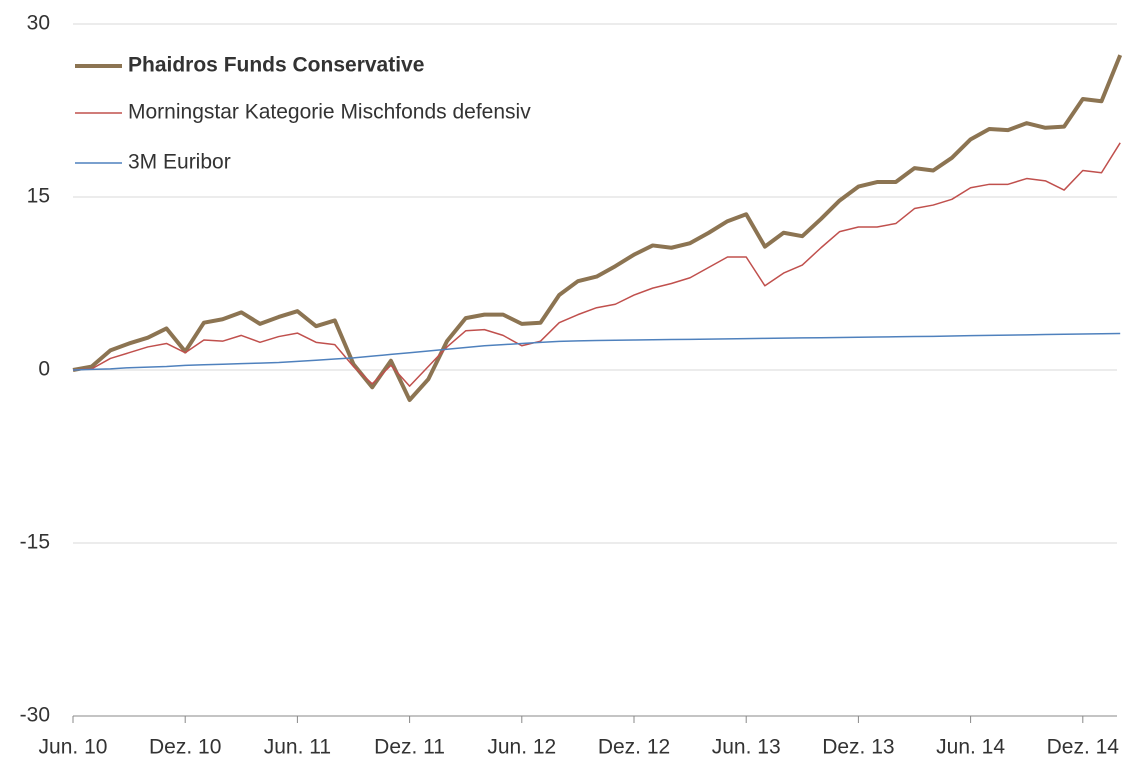 The image size is (1133, 761). What do you see at coordinates (44, 369) in the screenshot?
I see `y-tick-label: 0` at bounding box center [44, 369].